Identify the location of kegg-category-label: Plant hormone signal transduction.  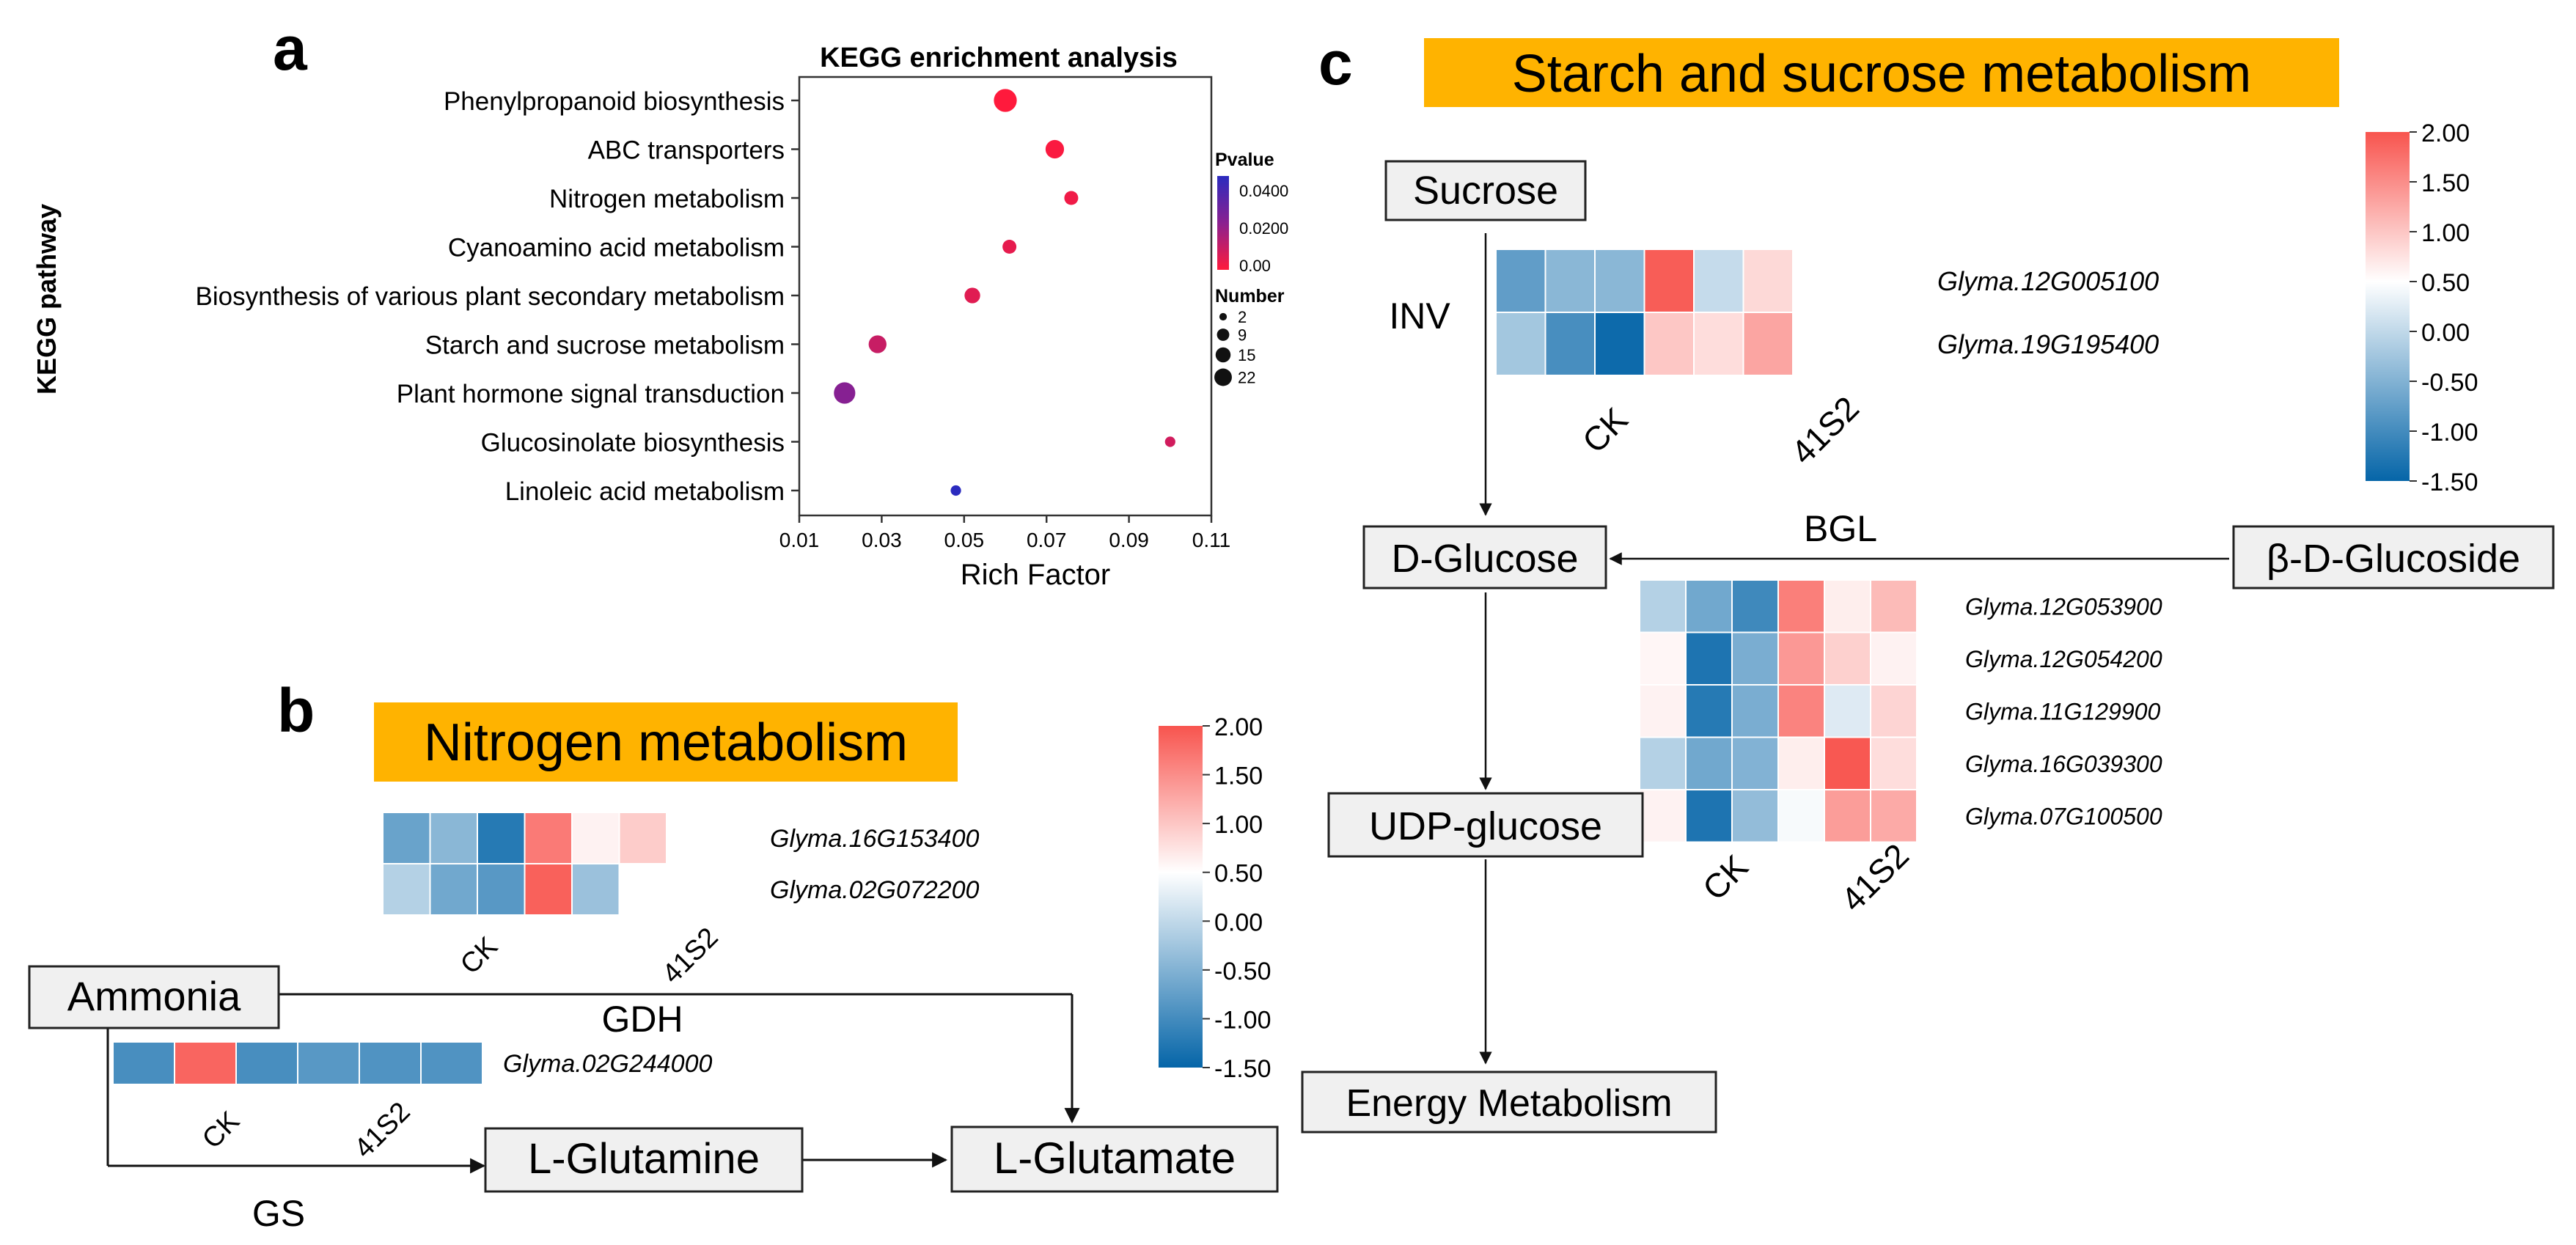
(591, 394).